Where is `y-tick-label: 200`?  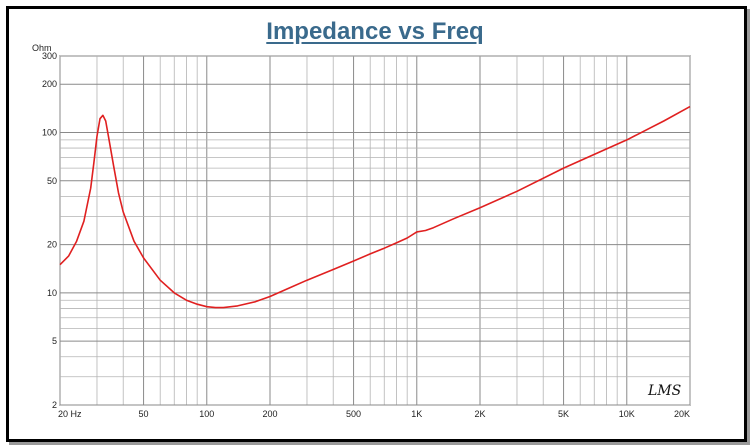 y-tick-label: 200 is located at coordinates (49, 84).